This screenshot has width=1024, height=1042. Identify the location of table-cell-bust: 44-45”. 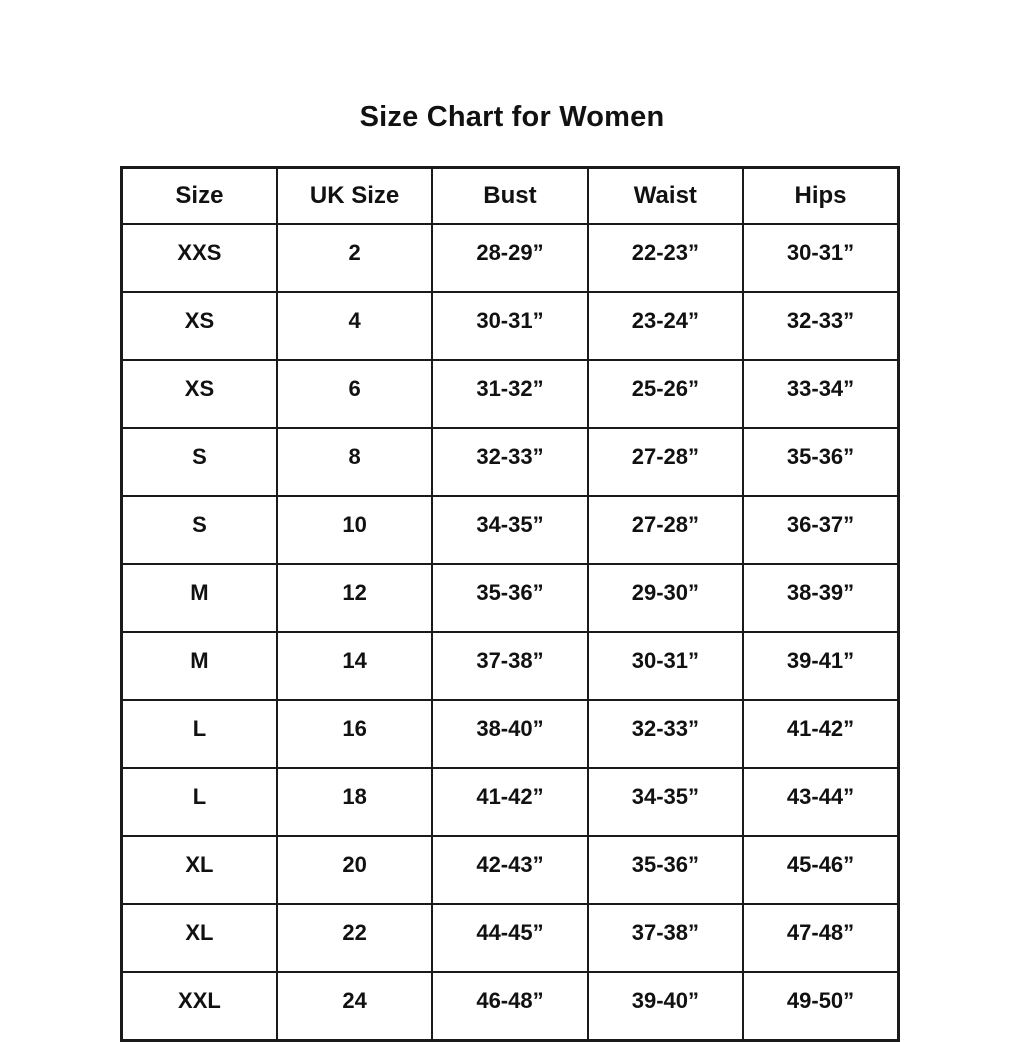
(510, 938).